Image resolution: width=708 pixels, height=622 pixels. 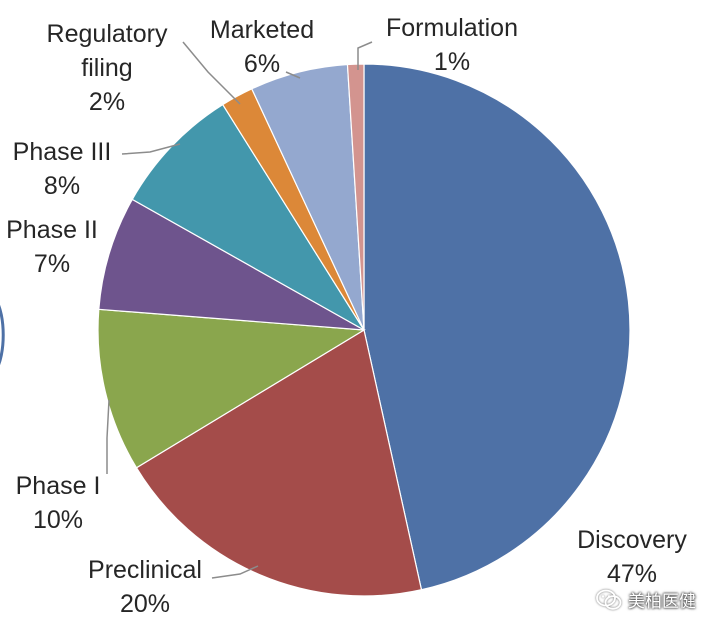 I want to click on slice-value-marketed: 6%, so click(x=262, y=64).